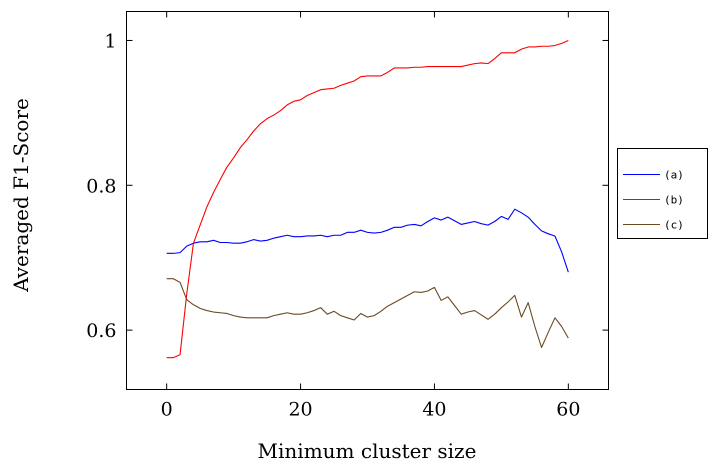 This screenshot has width=714, height=465. I want to click on y-tick-label: 0.6, so click(101, 331).